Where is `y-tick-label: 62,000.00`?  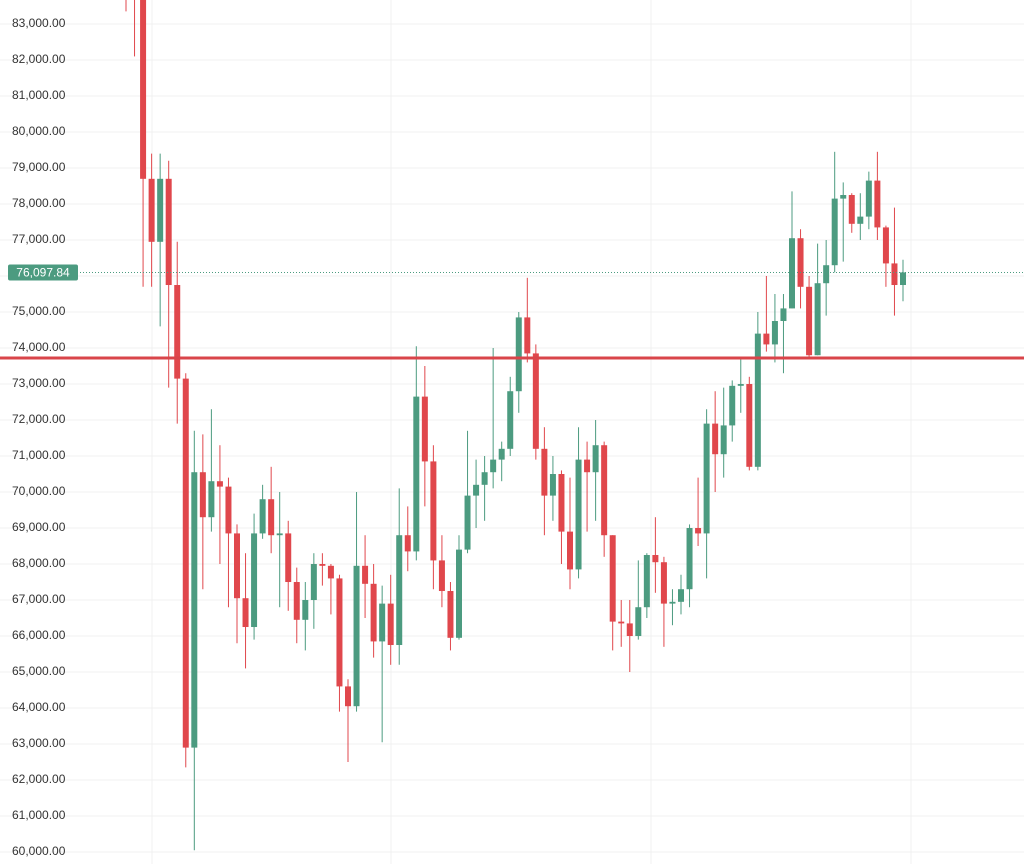 y-tick-label: 62,000.00 is located at coordinates (39, 779).